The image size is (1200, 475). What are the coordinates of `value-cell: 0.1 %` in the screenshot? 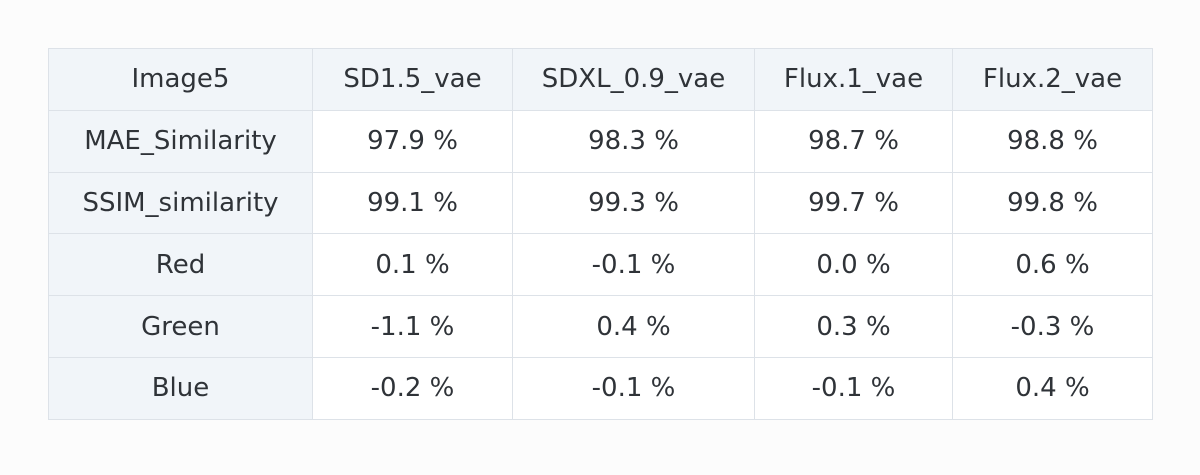 It's located at (412, 265).